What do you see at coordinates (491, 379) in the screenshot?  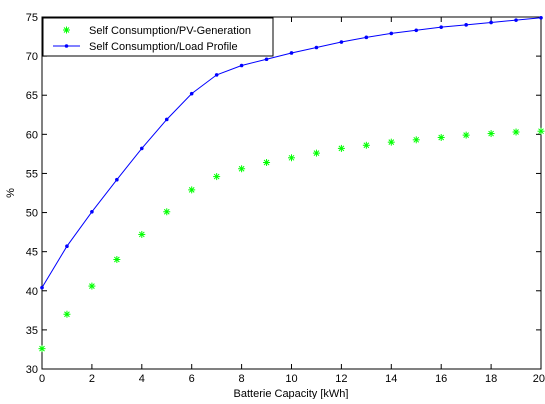 I see `x-tick-label: 18` at bounding box center [491, 379].